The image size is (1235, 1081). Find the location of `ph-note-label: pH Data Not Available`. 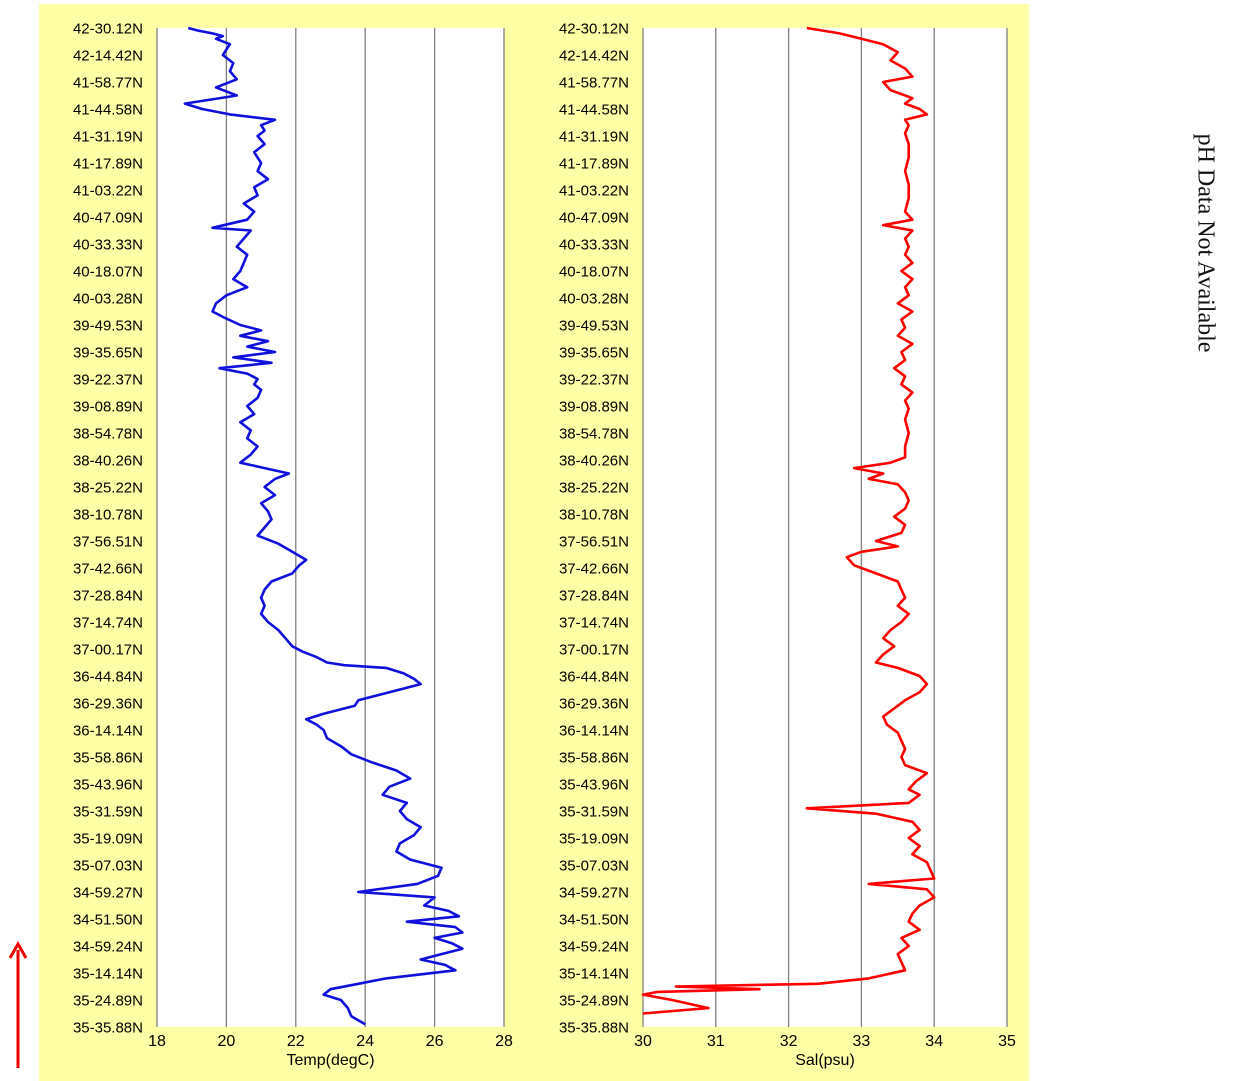

ph-note-label: pH Data Not Available is located at coordinates (1205, 243).